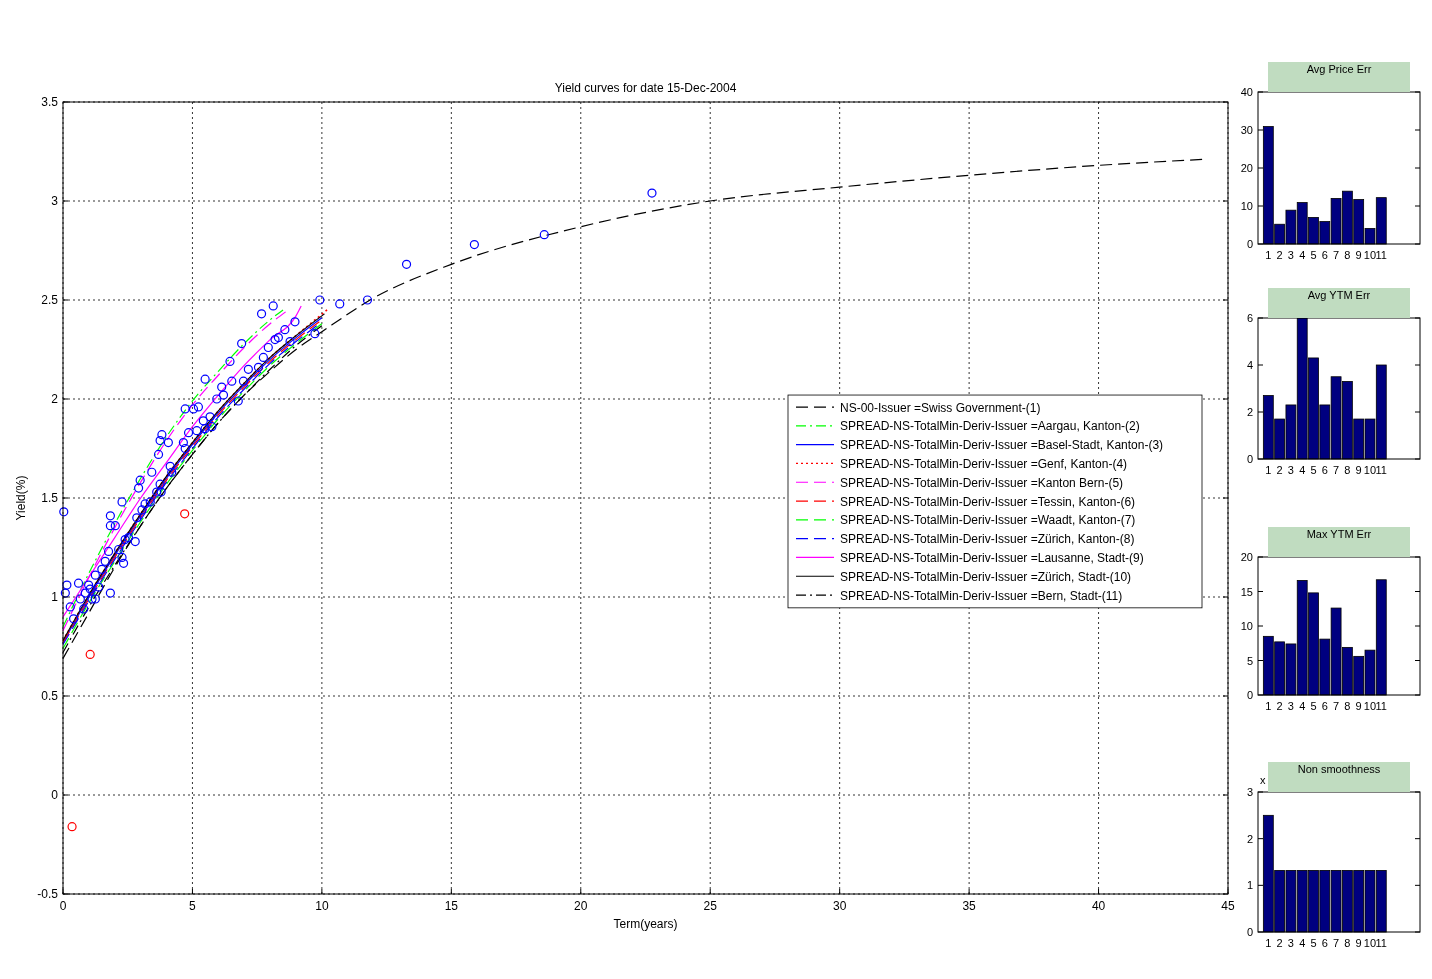 Image resolution: width=1432 pixels, height=979 pixels. What do you see at coordinates (982, 482) in the screenshot?
I see `legend-label: SPREAD-NS-TotalMin-Deriv-Issuer =Kanton Bern-(5)` at bounding box center [982, 482].